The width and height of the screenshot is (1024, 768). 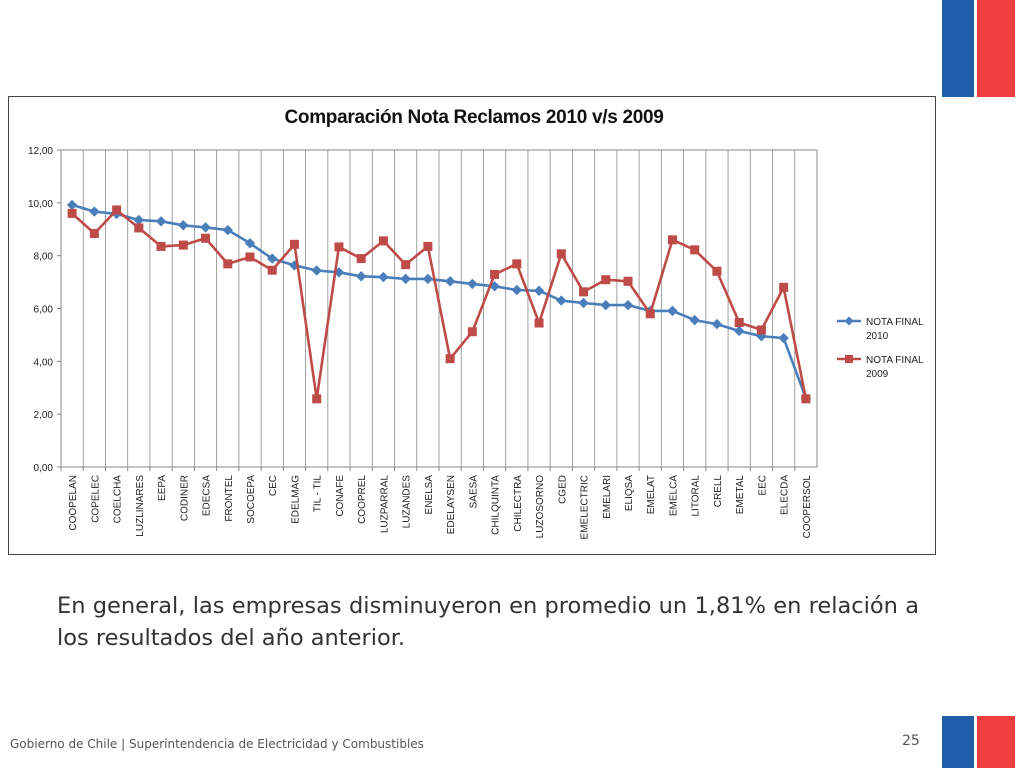 What do you see at coordinates (251, 499) in the screenshot?
I see `x-tick-label: SOCOEPA` at bounding box center [251, 499].